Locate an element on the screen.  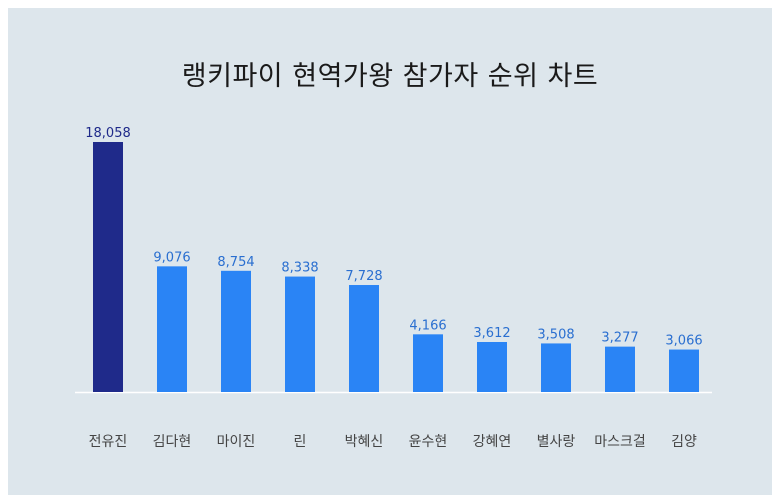
category-label-5: 윤수현 is located at coordinates (428, 442).